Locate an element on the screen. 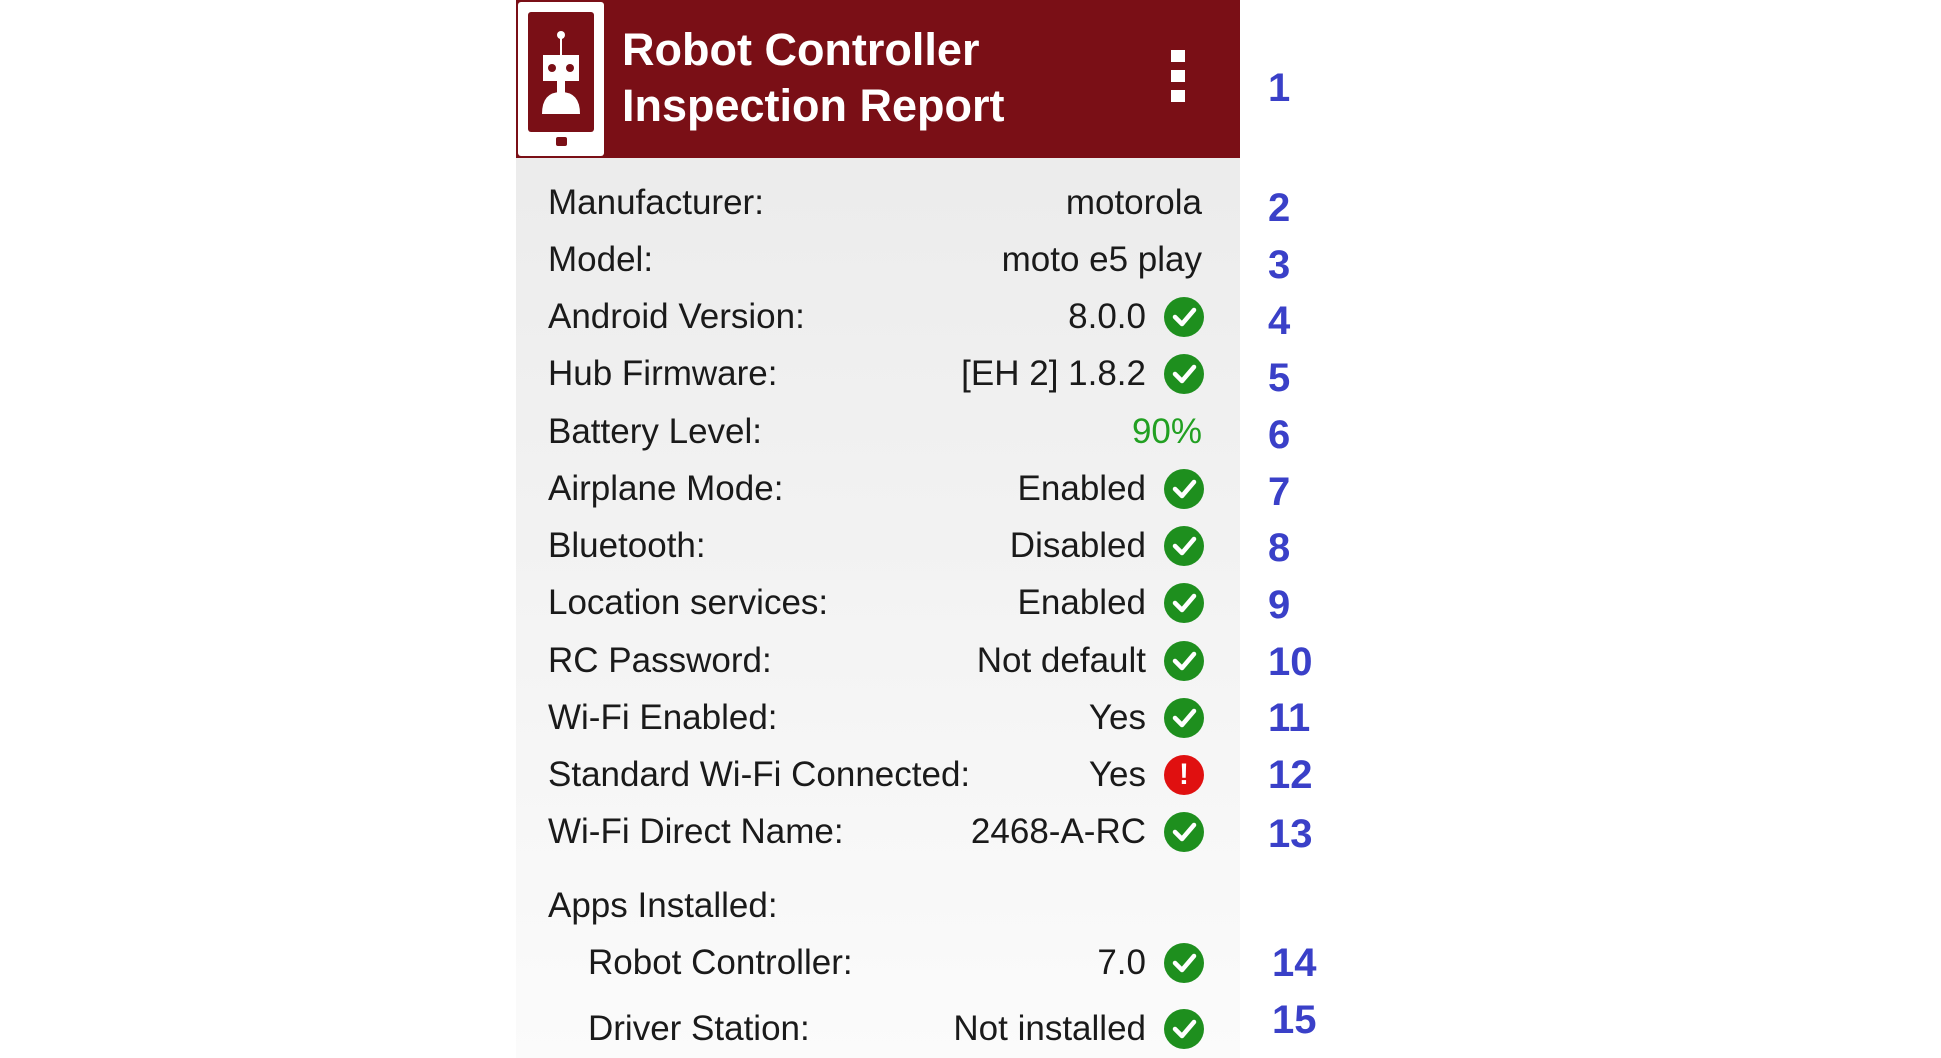 This screenshot has width=1941, height=1058. app-header: Robot Controller Inspection Report is located at coordinates (878, 79).